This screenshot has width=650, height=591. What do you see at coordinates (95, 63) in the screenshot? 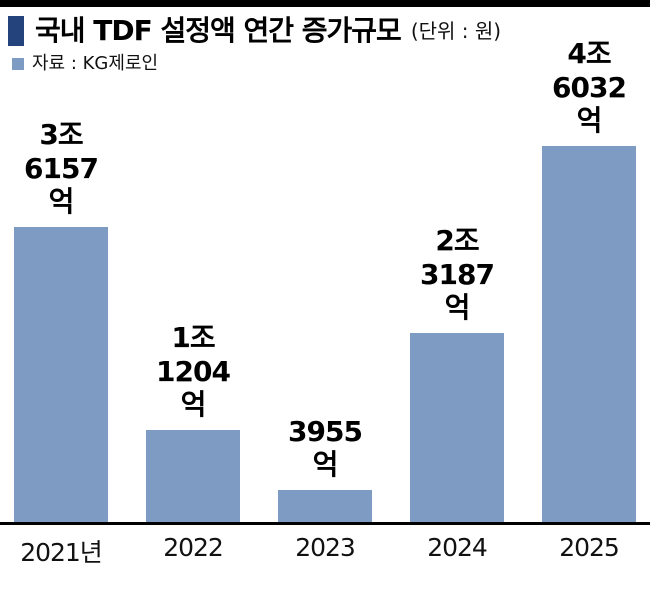
I see `source-label: 자료 : KG제로인` at bounding box center [95, 63].